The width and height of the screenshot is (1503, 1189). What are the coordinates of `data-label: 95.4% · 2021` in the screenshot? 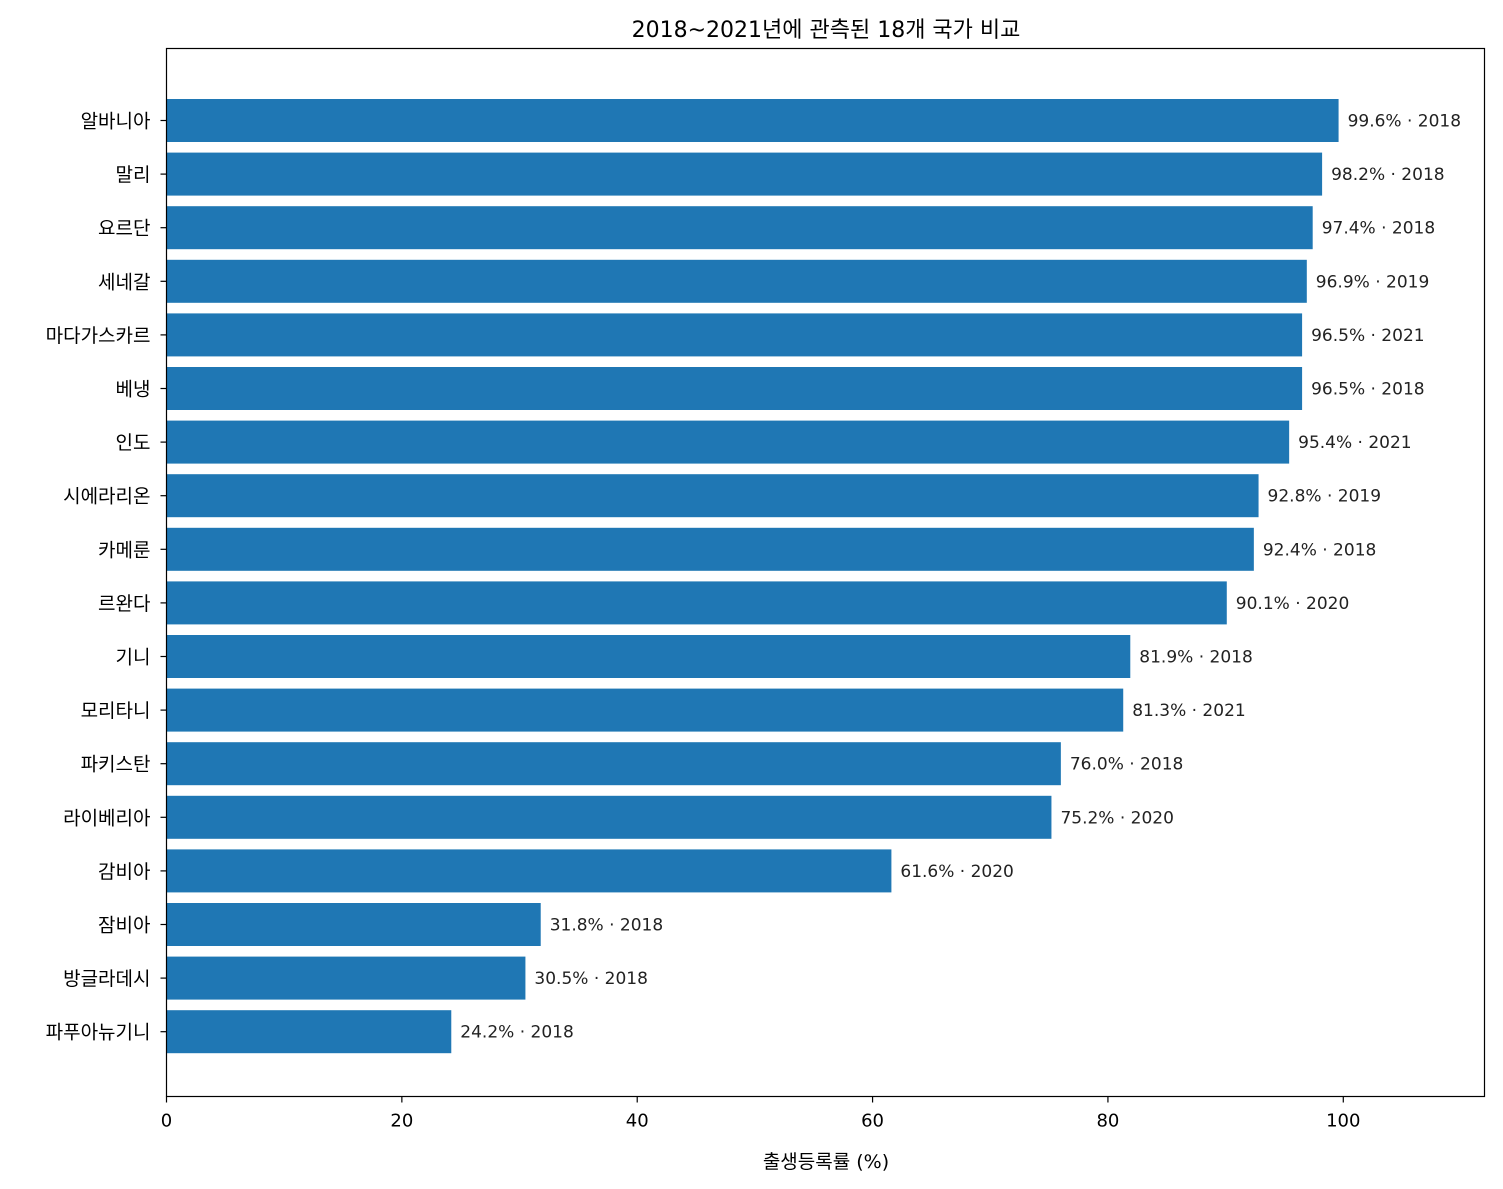 It's located at (1354, 443).